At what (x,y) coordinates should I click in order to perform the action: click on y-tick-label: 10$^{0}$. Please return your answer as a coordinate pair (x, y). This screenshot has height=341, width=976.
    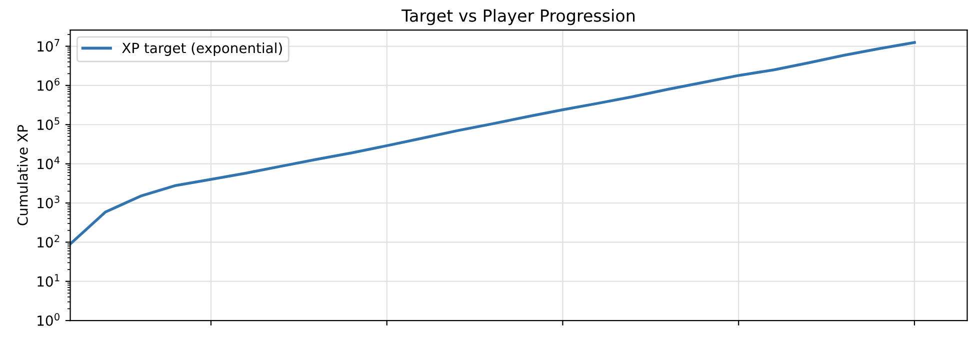
    Looking at the image, I should click on (49, 319).